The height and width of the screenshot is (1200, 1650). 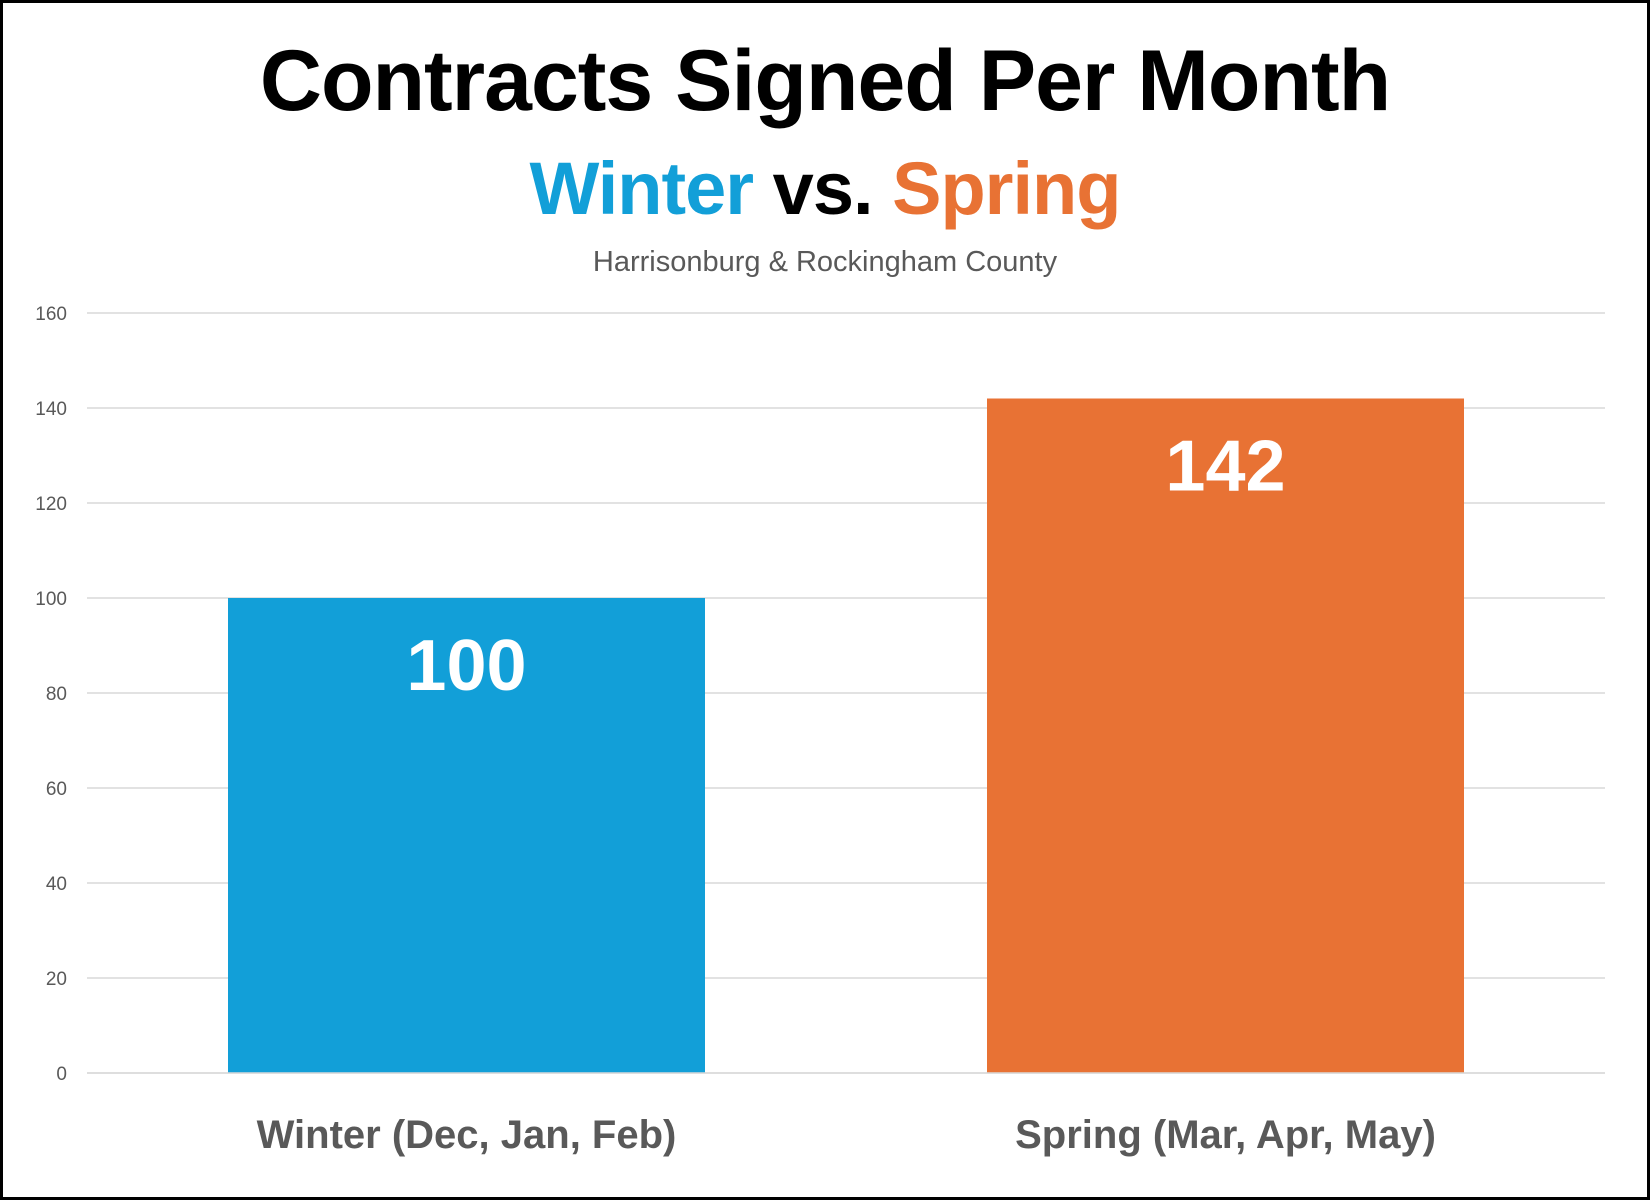 What do you see at coordinates (56, 884) in the screenshot?
I see `y-tick-label-40: 40` at bounding box center [56, 884].